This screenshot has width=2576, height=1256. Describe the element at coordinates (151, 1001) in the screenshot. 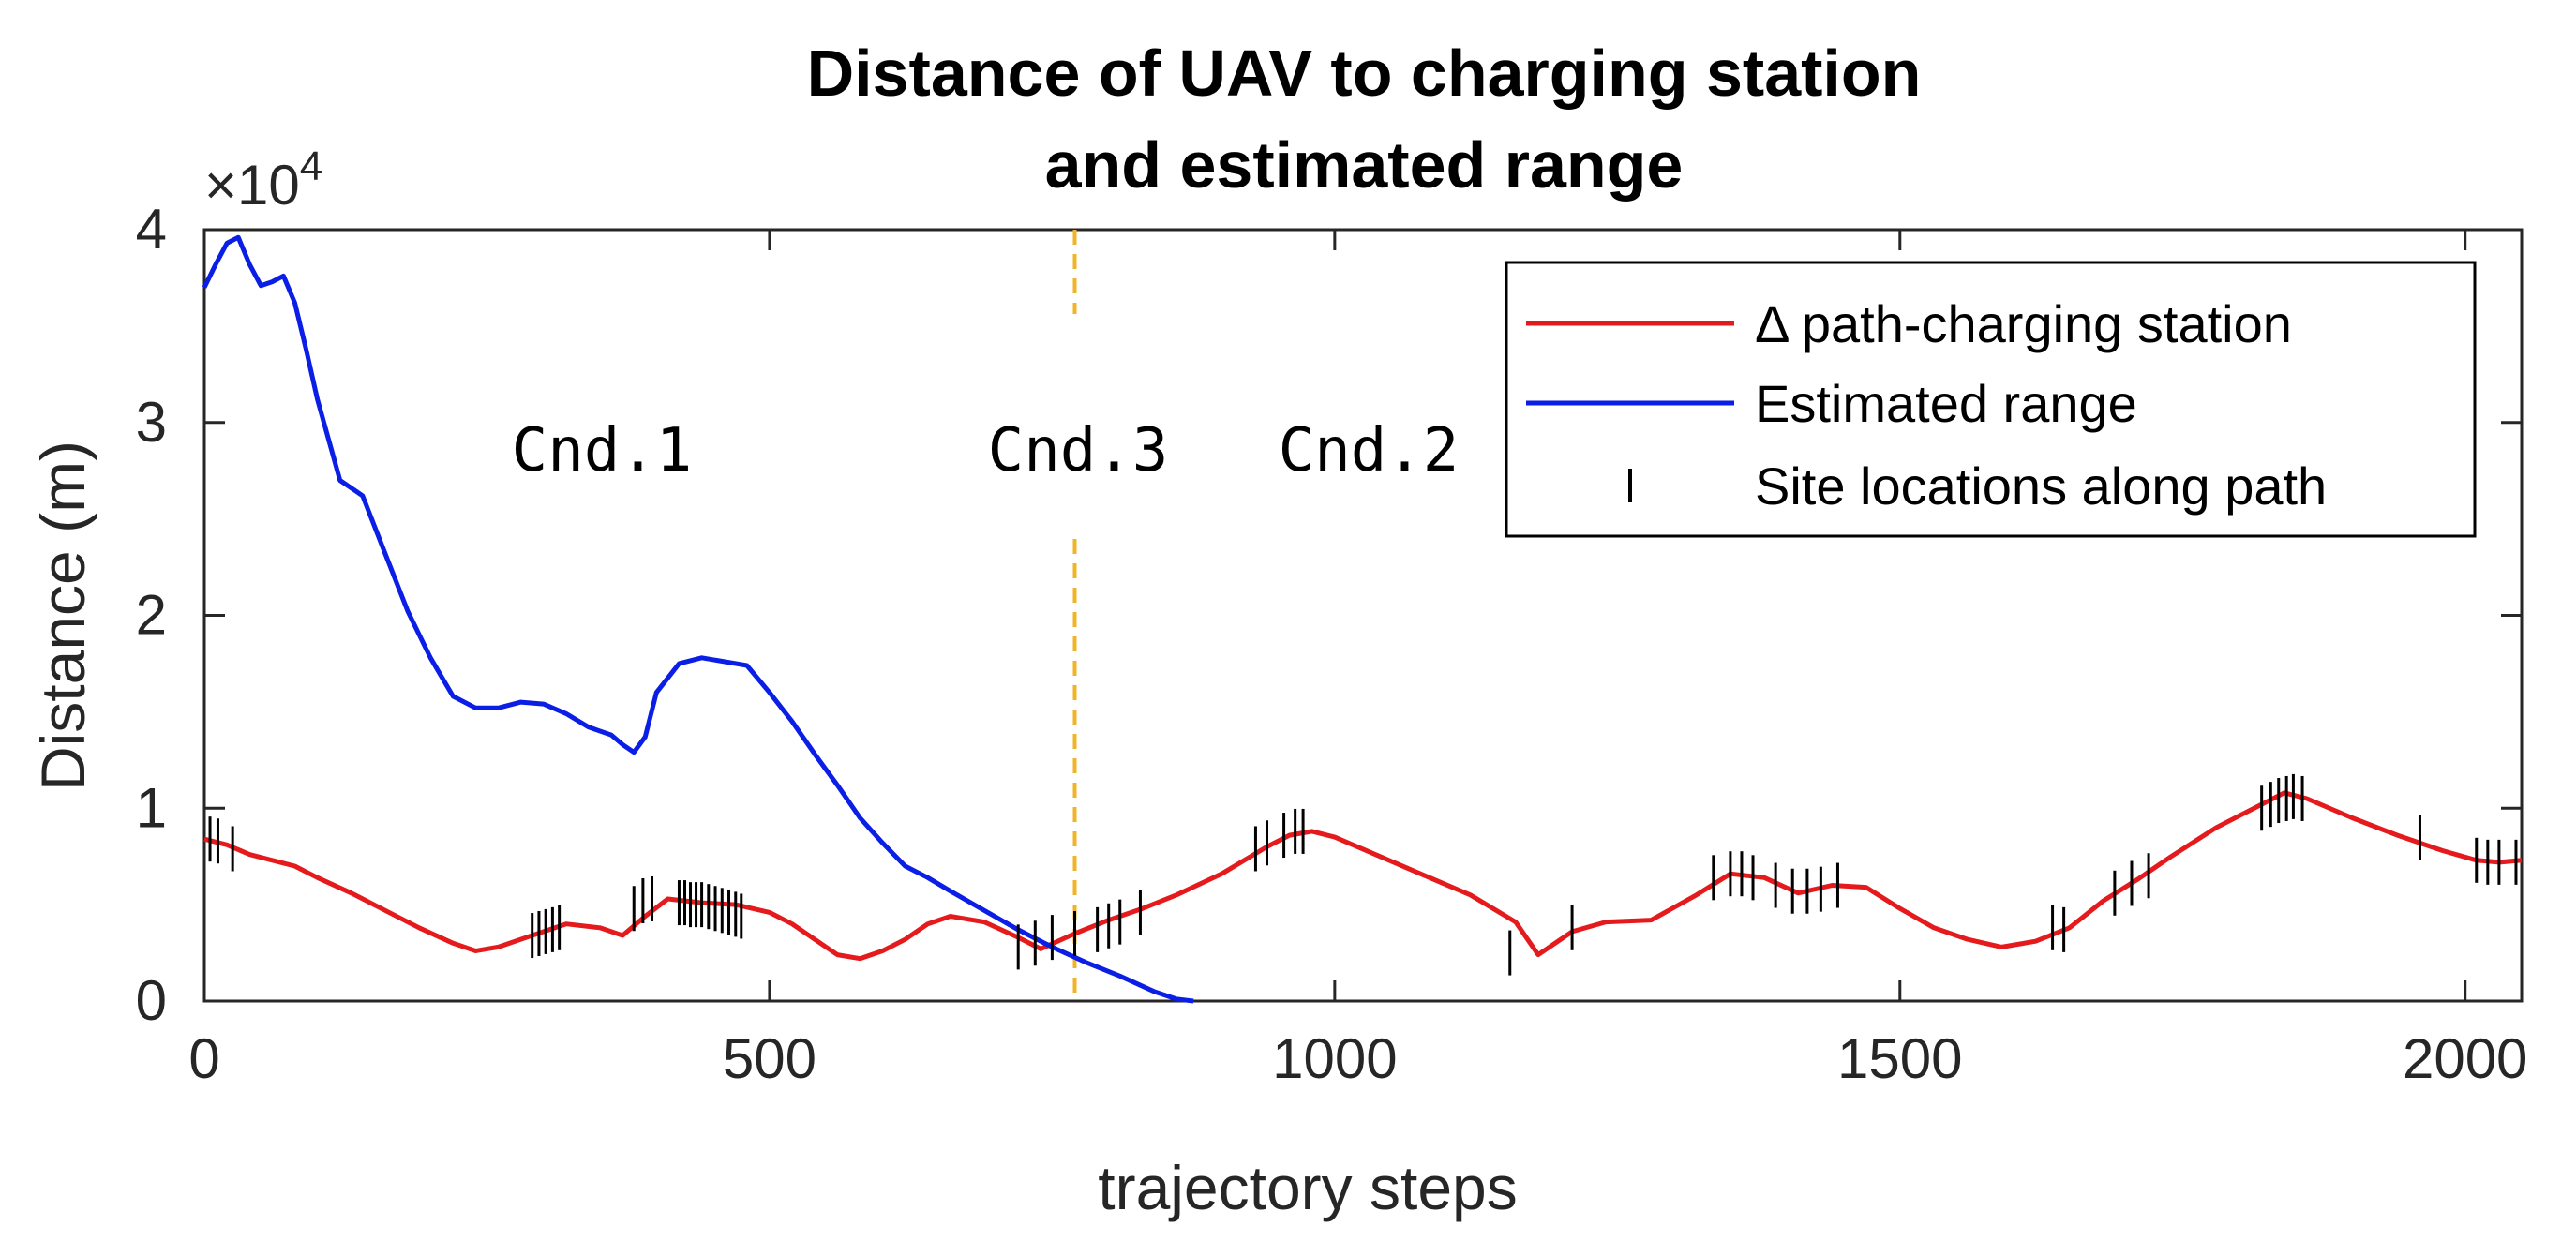

I see `y-tick-label-0: 0` at that location.